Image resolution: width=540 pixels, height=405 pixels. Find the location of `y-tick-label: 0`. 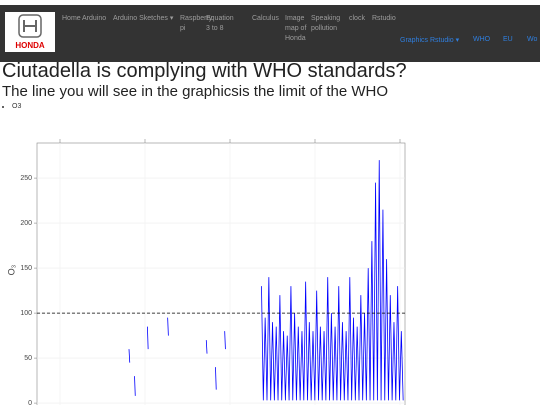

y-tick-label: 0 is located at coordinates (30, 402).